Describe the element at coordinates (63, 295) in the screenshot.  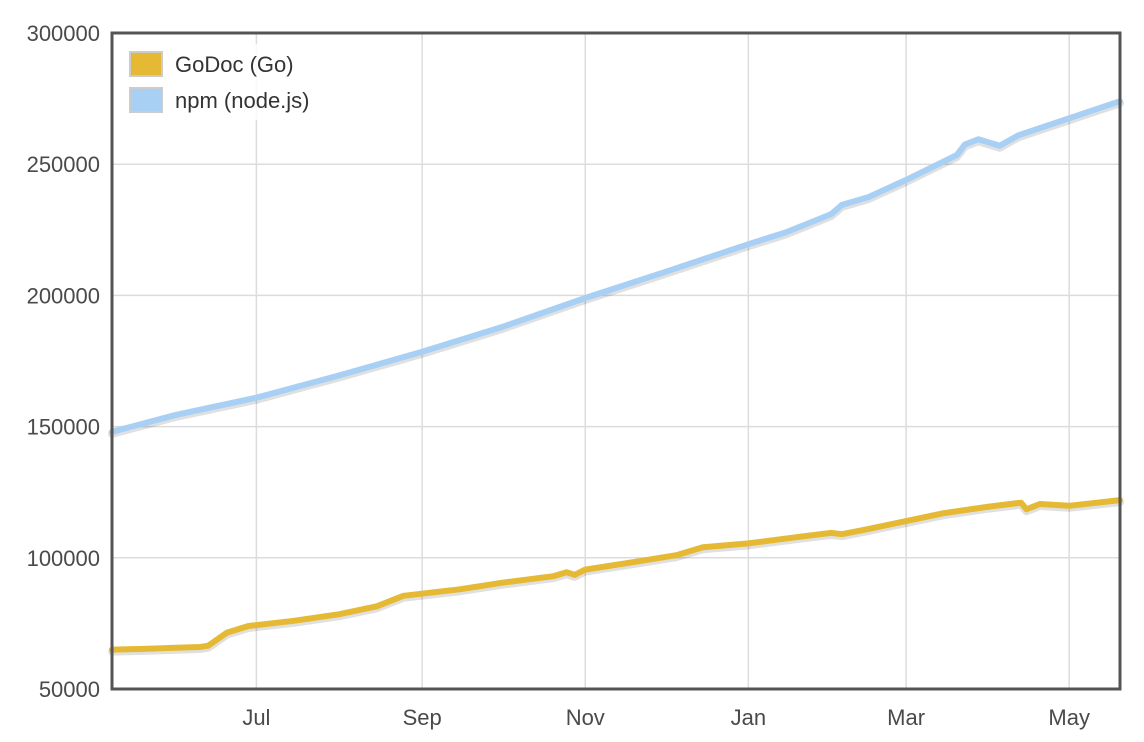
I see `y-tick-label: 200000` at that location.